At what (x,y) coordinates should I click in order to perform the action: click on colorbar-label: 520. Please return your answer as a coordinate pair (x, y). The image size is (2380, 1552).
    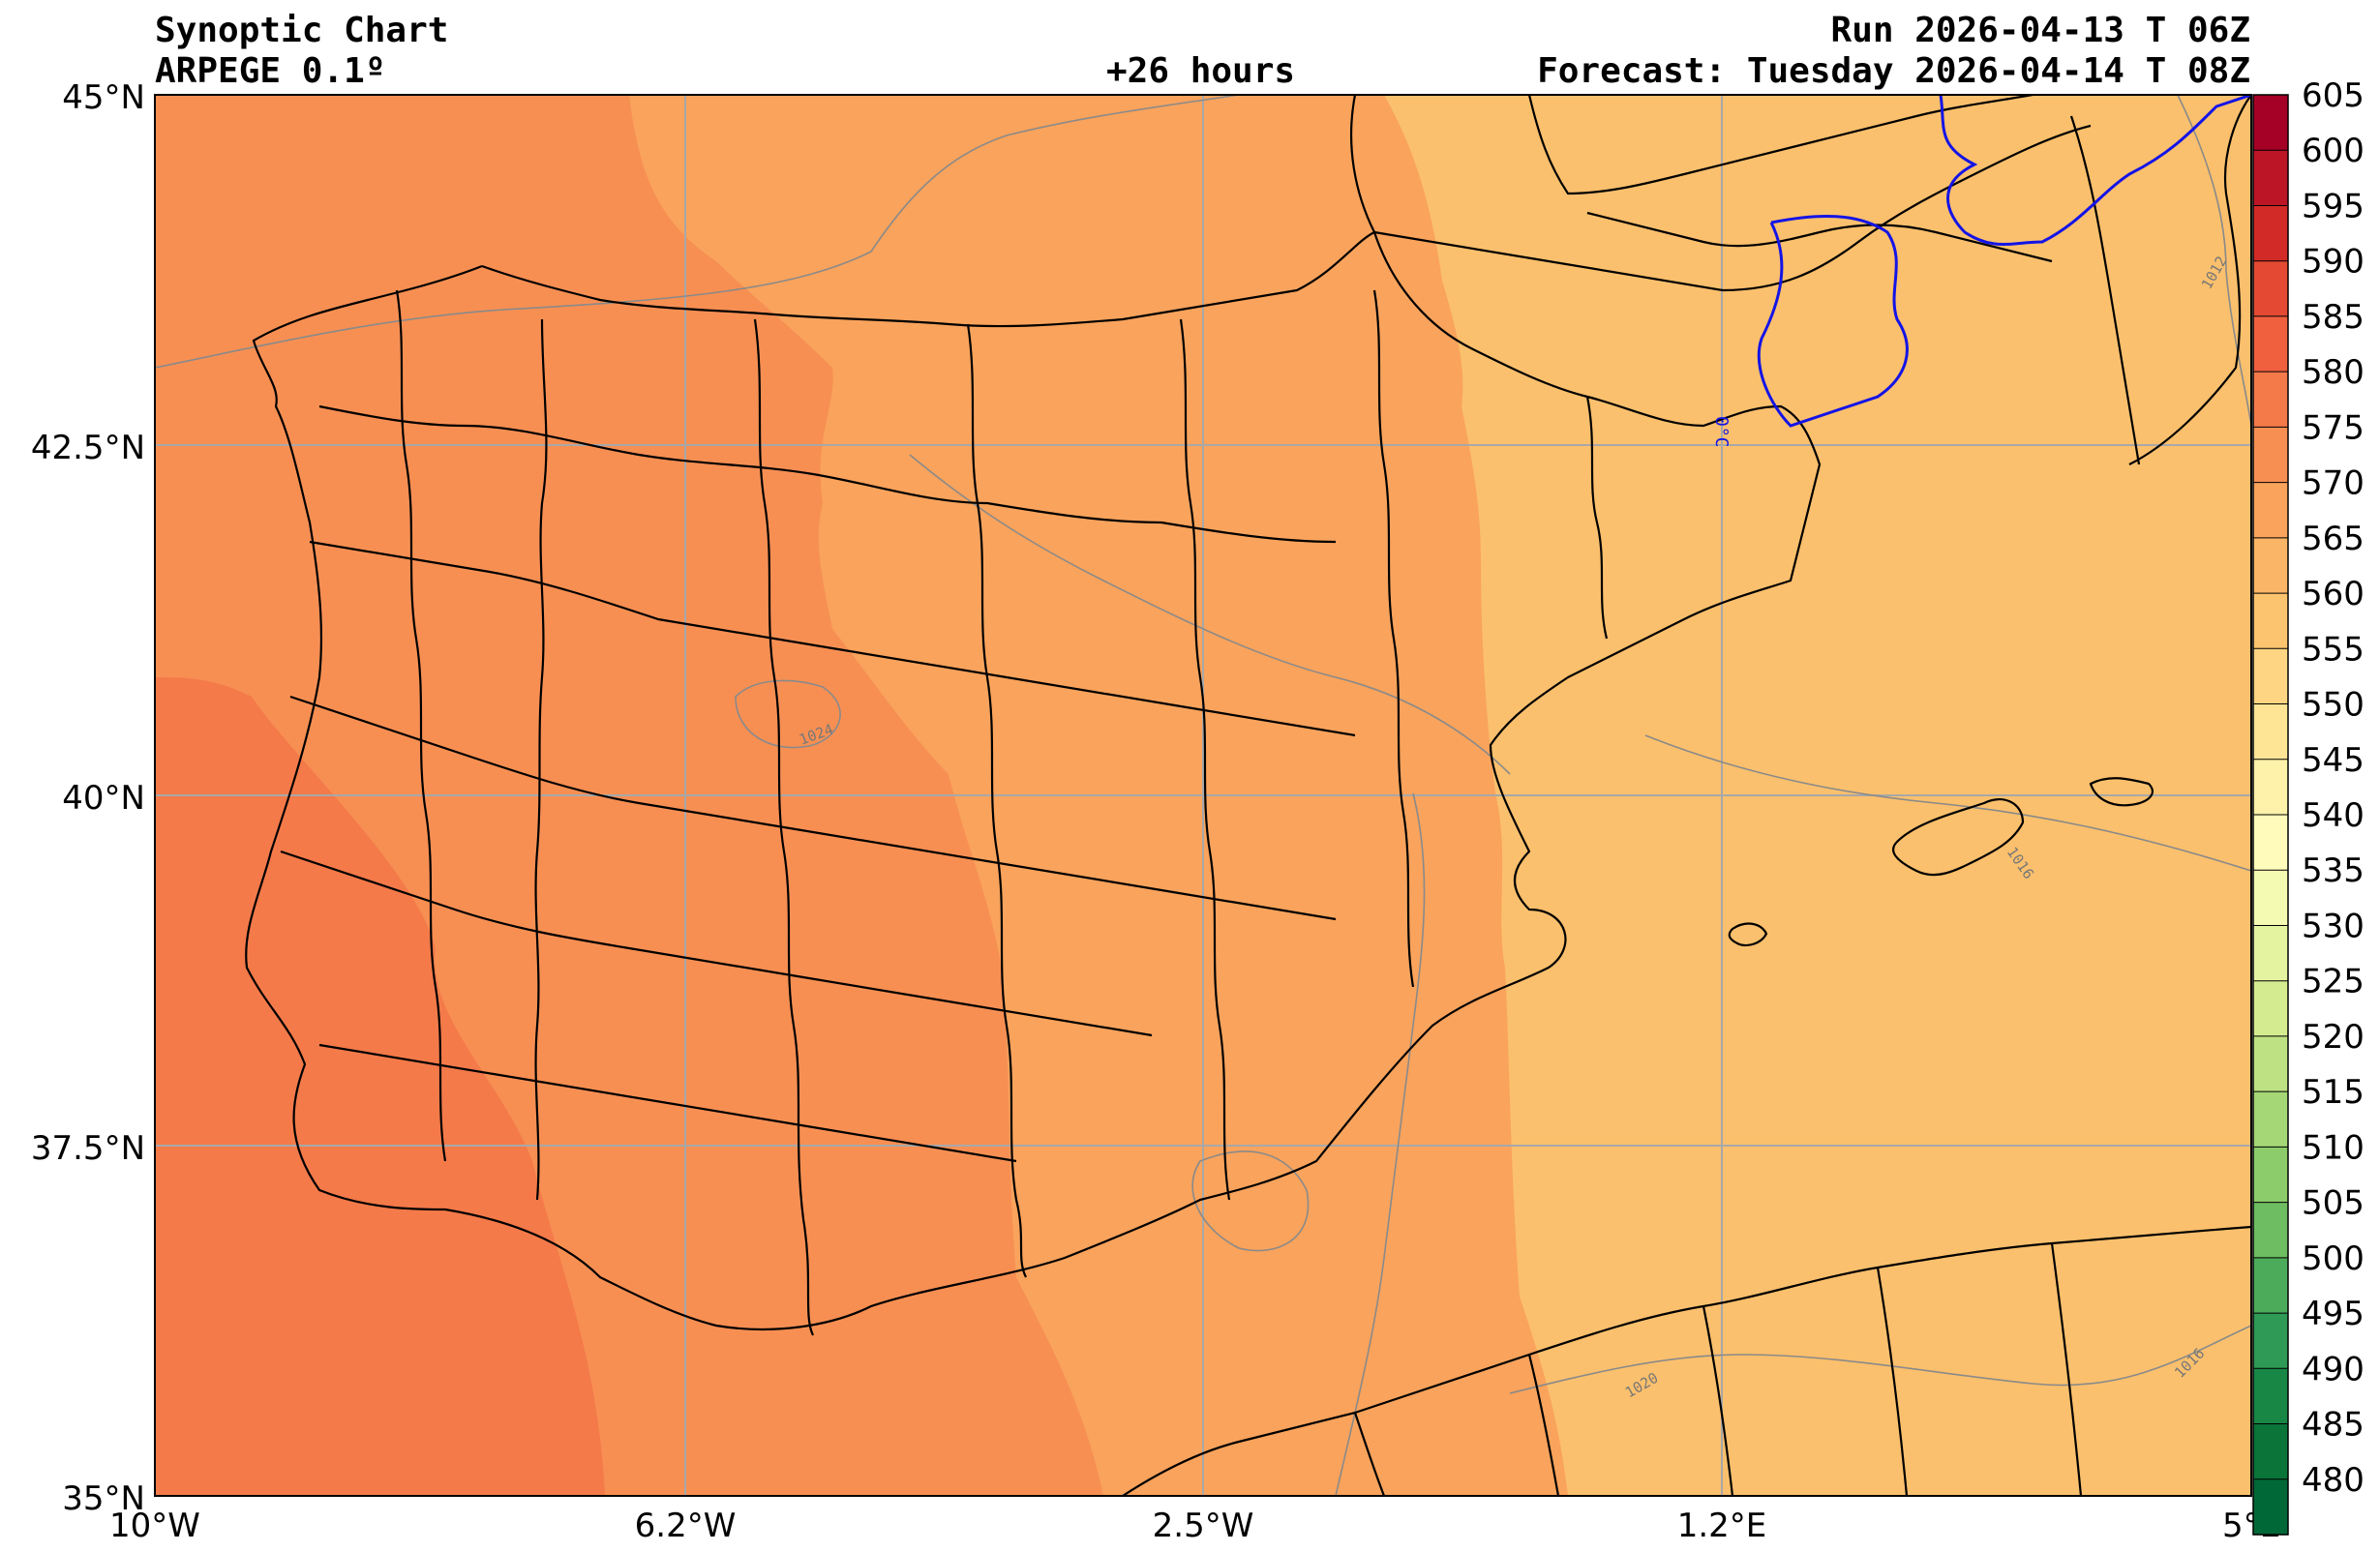
    Looking at the image, I should click on (2334, 1037).